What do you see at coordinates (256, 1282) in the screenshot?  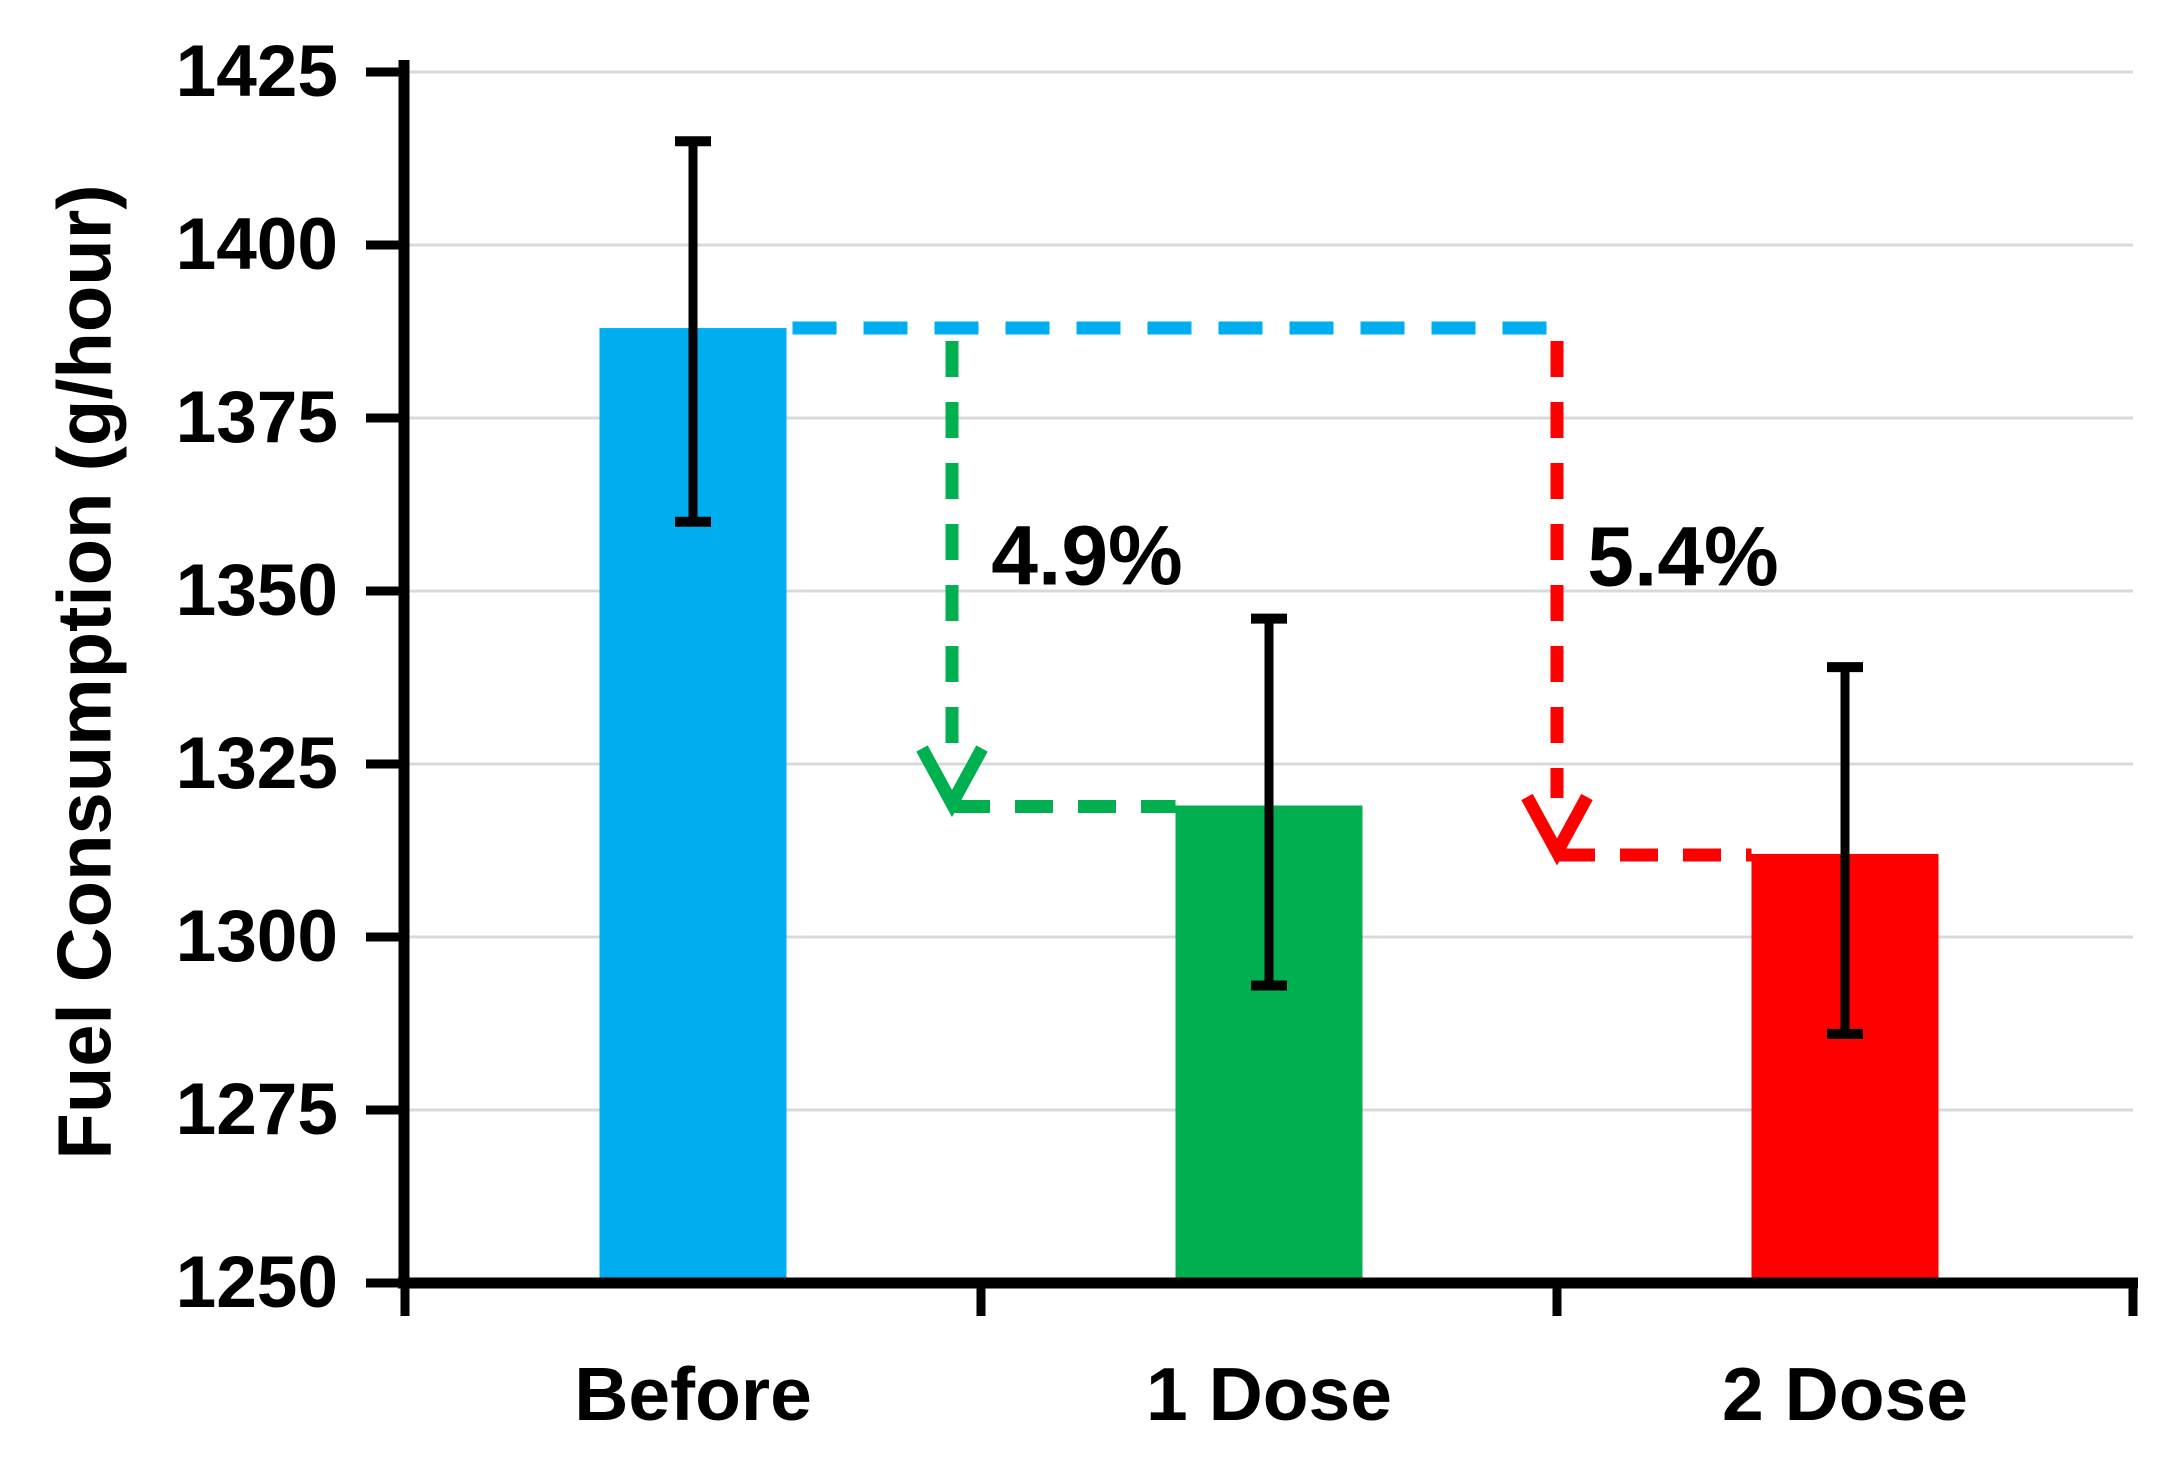 I see `y-tick-label-1250: 1250` at bounding box center [256, 1282].